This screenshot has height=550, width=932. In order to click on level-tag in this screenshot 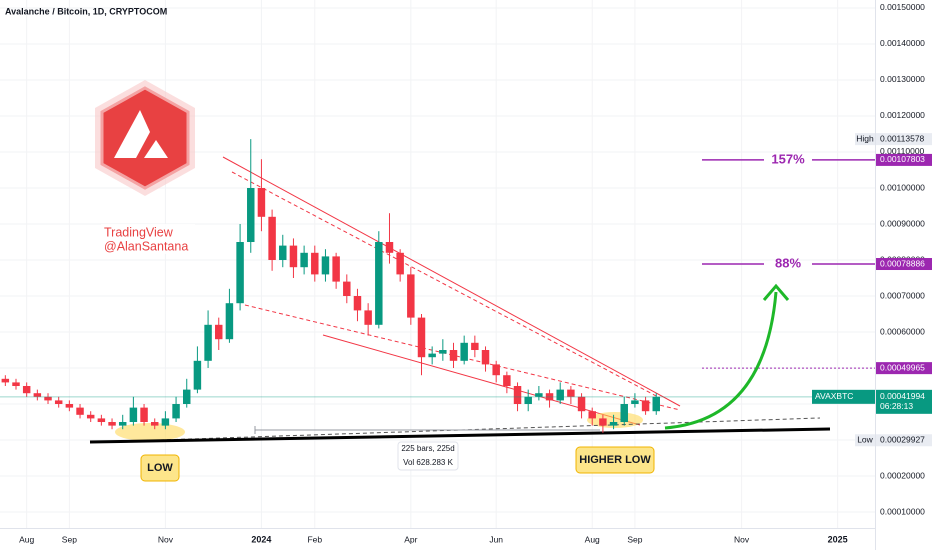, I will do `click(904, 368)`.